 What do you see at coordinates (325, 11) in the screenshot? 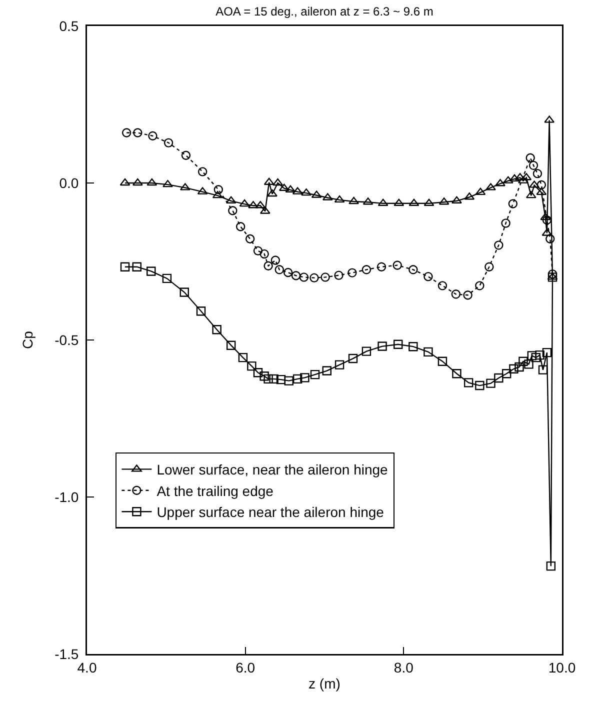
I see `chart-title: AOA = 15 deg., aileron at z = 6.3 ~ 9.6 m` at bounding box center [325, 11].